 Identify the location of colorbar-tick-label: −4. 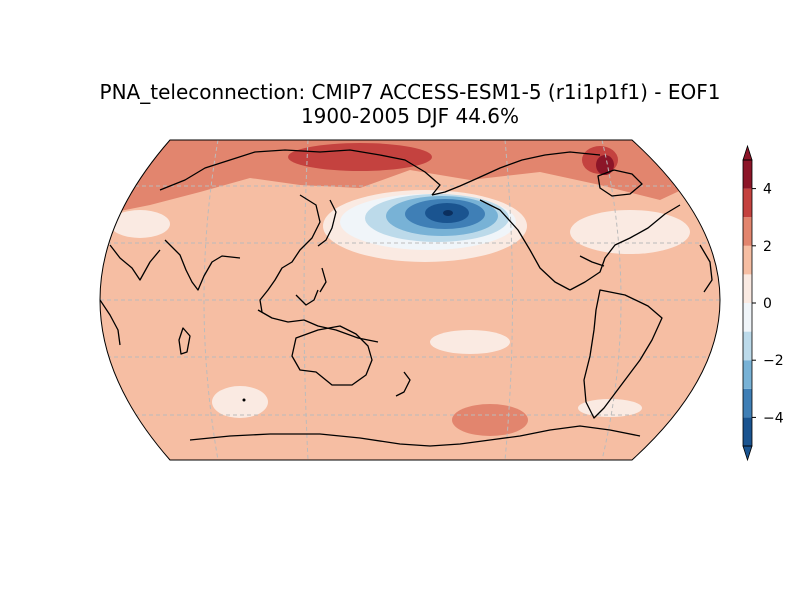
(773, 418).